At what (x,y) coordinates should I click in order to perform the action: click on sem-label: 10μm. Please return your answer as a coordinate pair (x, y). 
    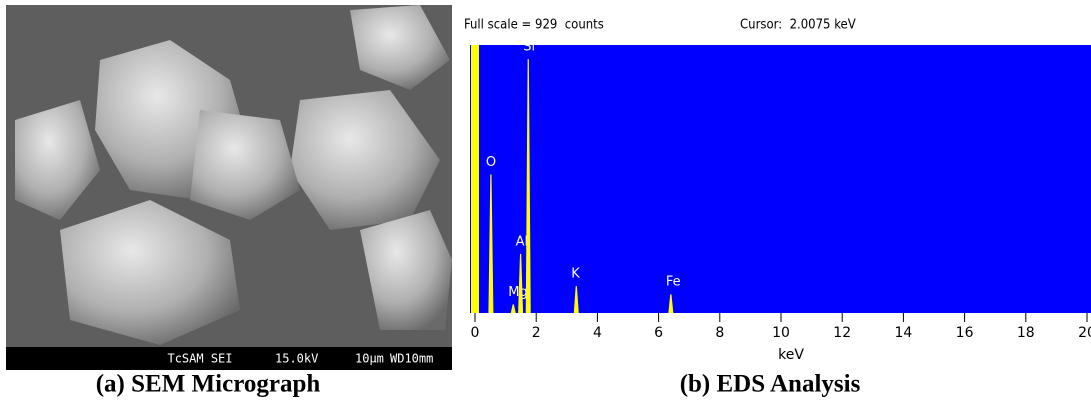
    Looking at the image, I should click on (369, 359).